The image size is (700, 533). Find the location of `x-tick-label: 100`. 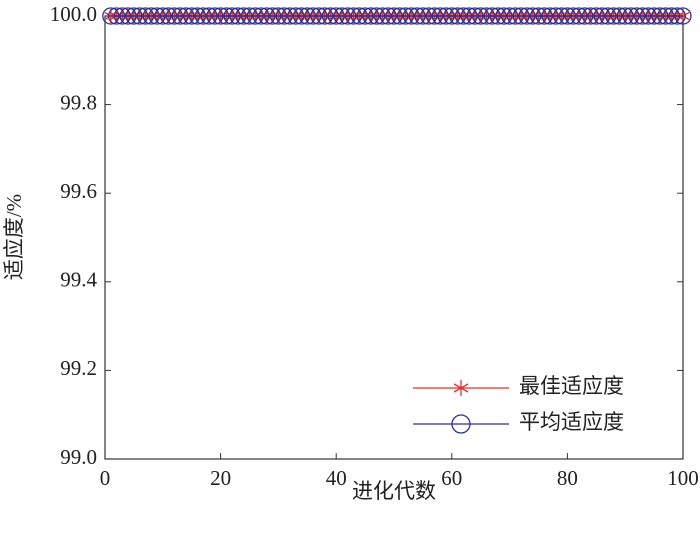

x-tick-label: 100 is located at coordinates (683, 478).